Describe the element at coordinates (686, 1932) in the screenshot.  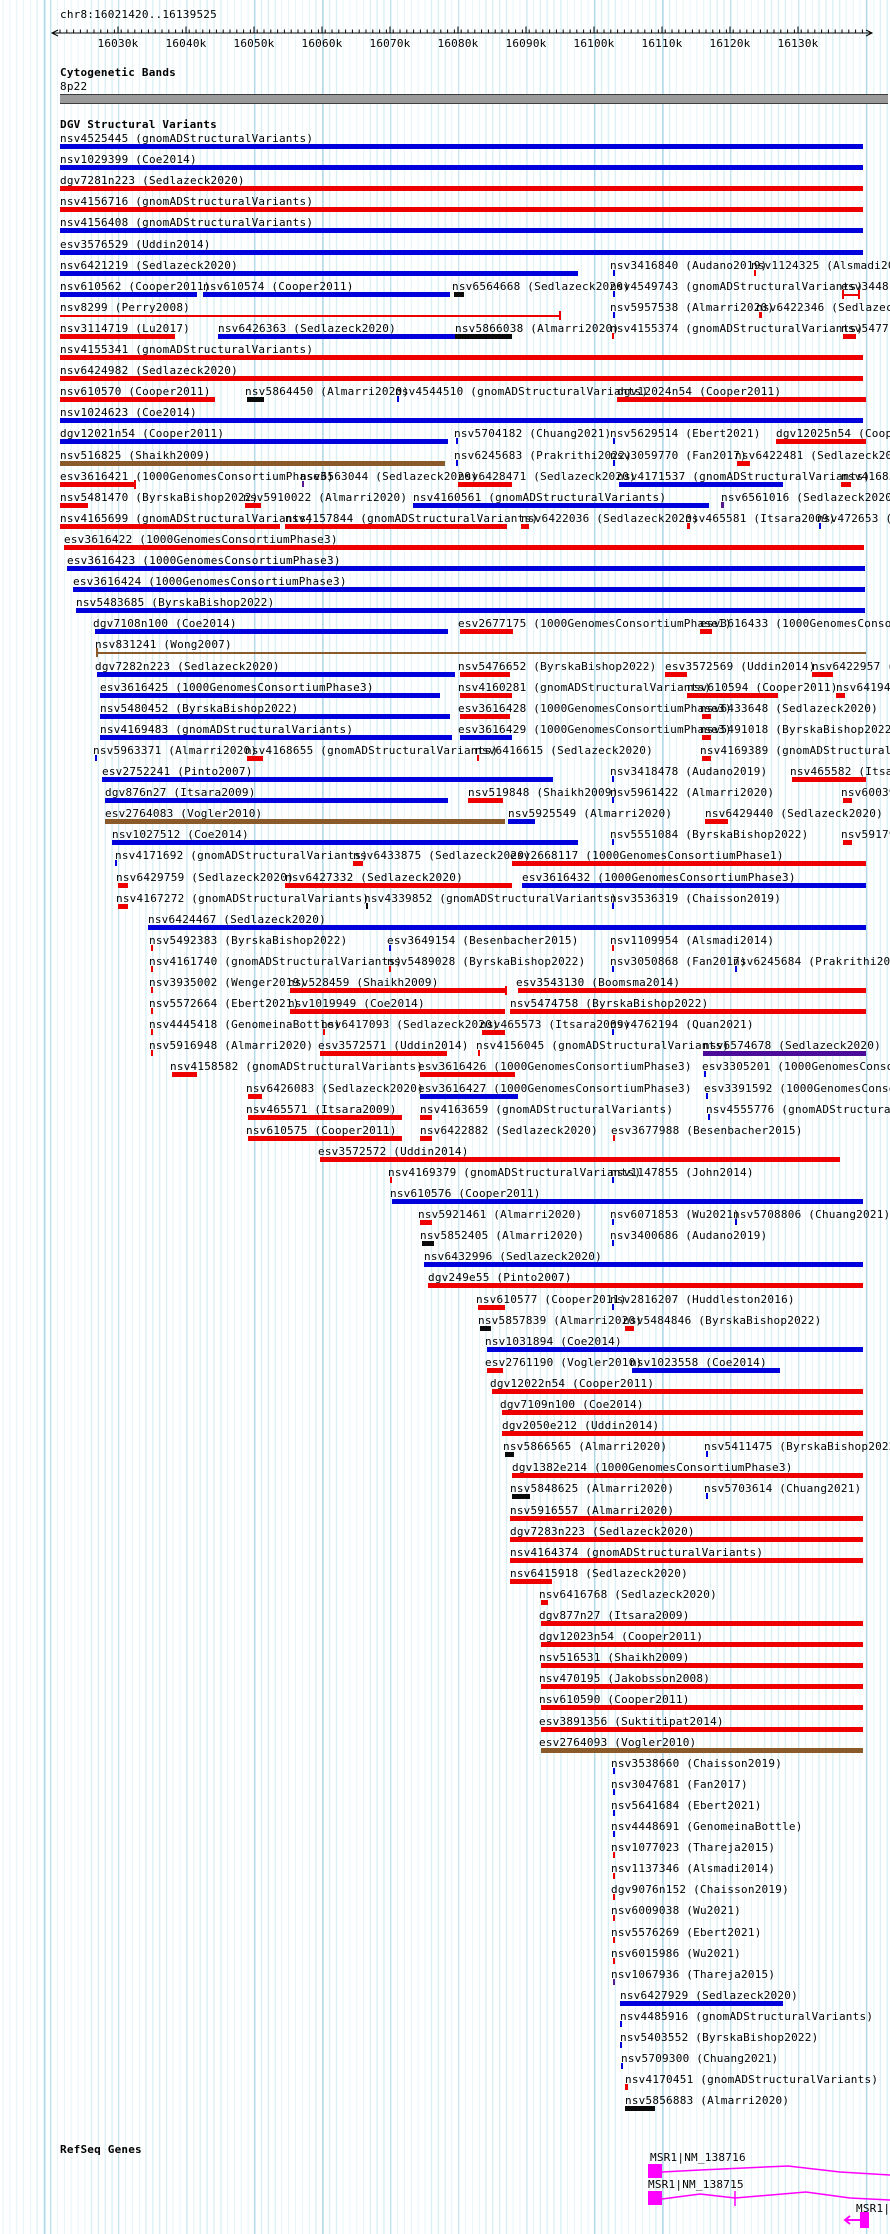
I see `variant-label: nsv5576269 (Ebert2021)` at that location.